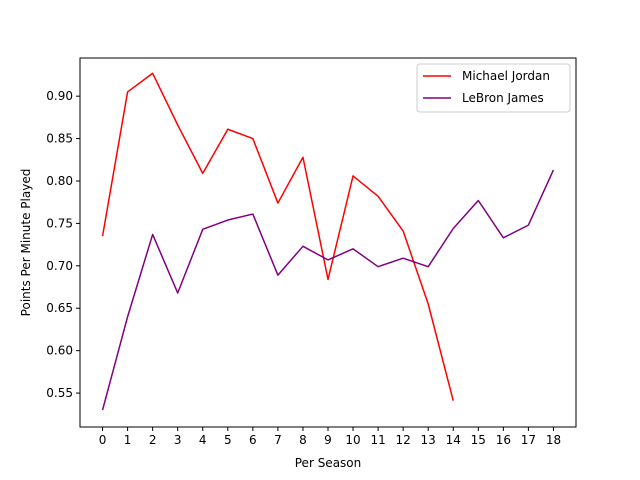 This screenshot has width=640, height=480. I want to click on x-tick-label: 3, so click(178, 440).